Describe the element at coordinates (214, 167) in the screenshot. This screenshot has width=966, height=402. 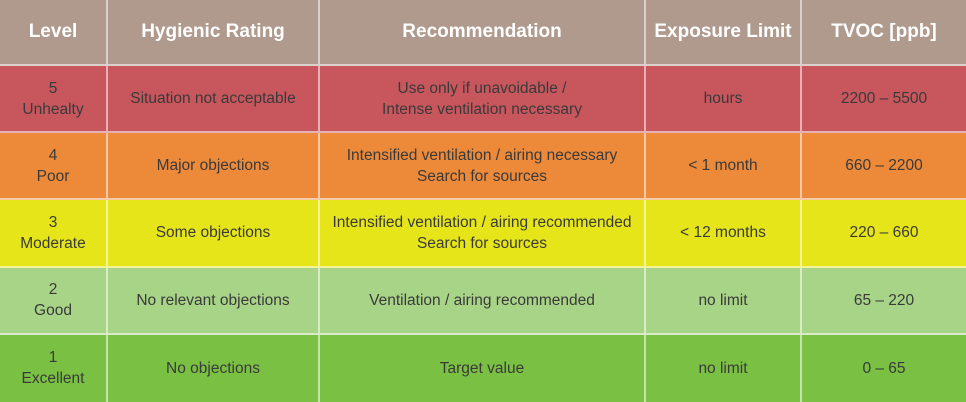
I see `rating-cell: Major objections` at that location.